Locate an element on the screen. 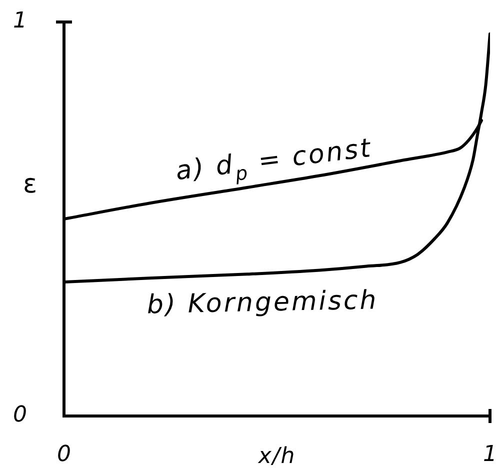 This screenshot has width=497, height=471. x-axis-title: x/h is located at coordinates (276, 456).